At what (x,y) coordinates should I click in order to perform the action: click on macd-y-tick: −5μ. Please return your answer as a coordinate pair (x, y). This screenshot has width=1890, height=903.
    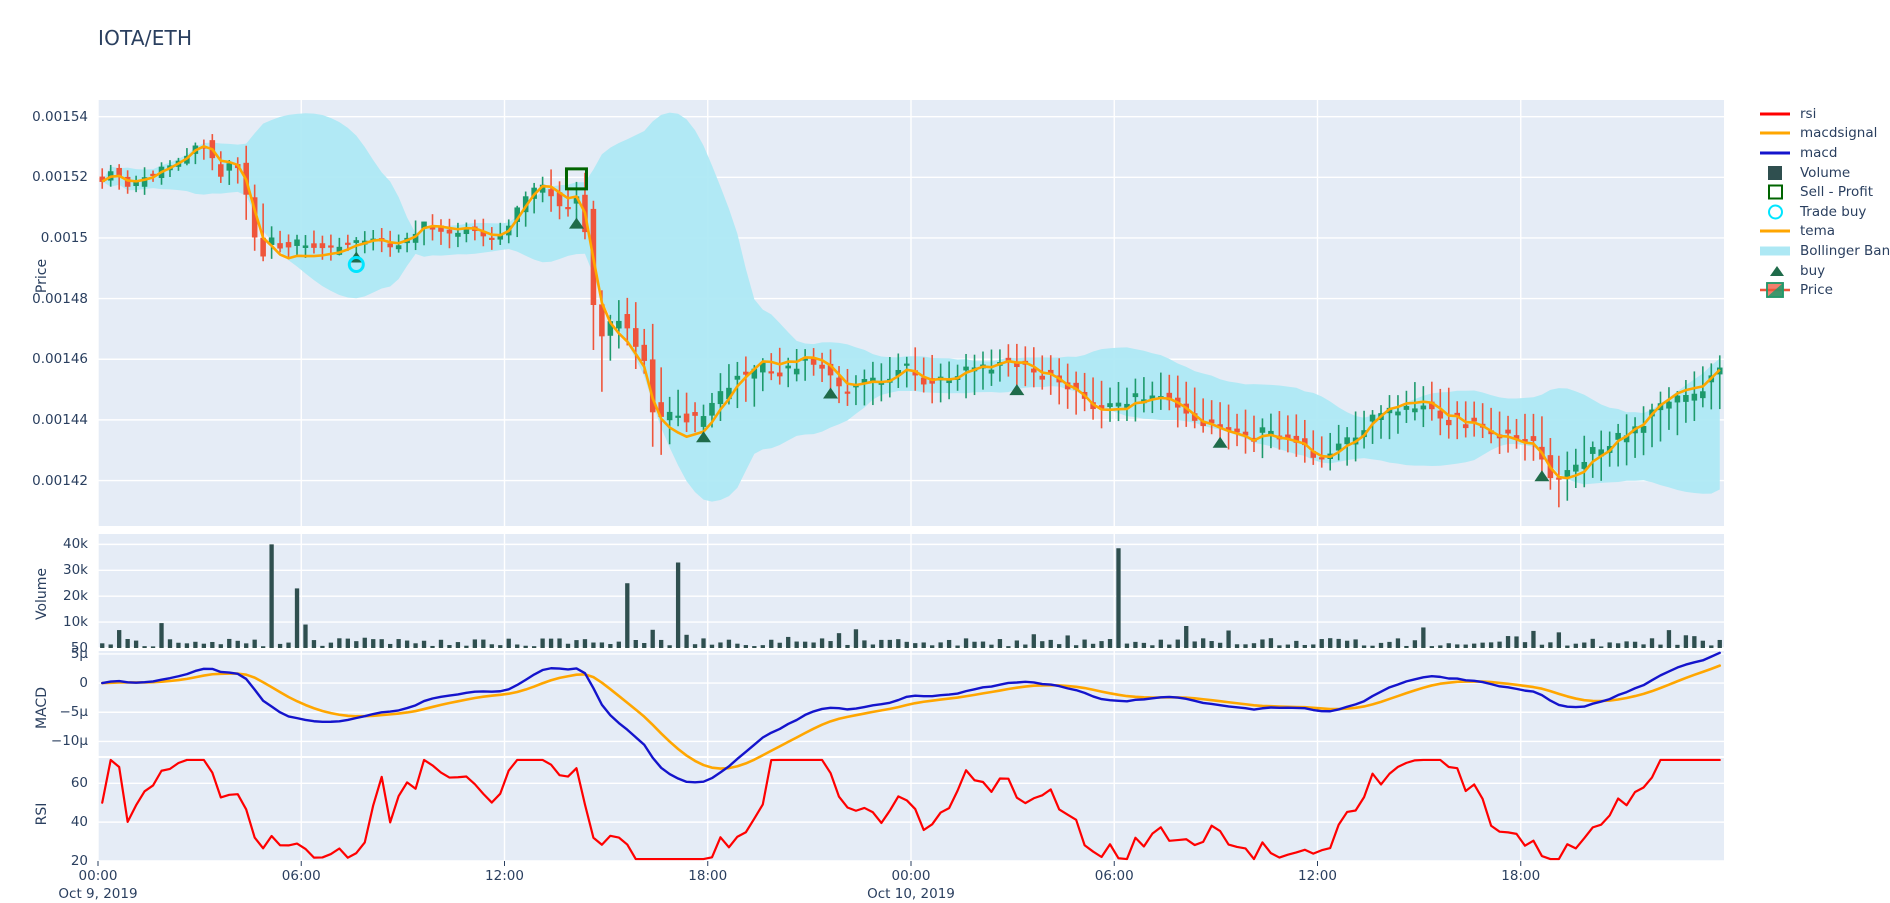
    Looking at the image, I should click on (74, 712).